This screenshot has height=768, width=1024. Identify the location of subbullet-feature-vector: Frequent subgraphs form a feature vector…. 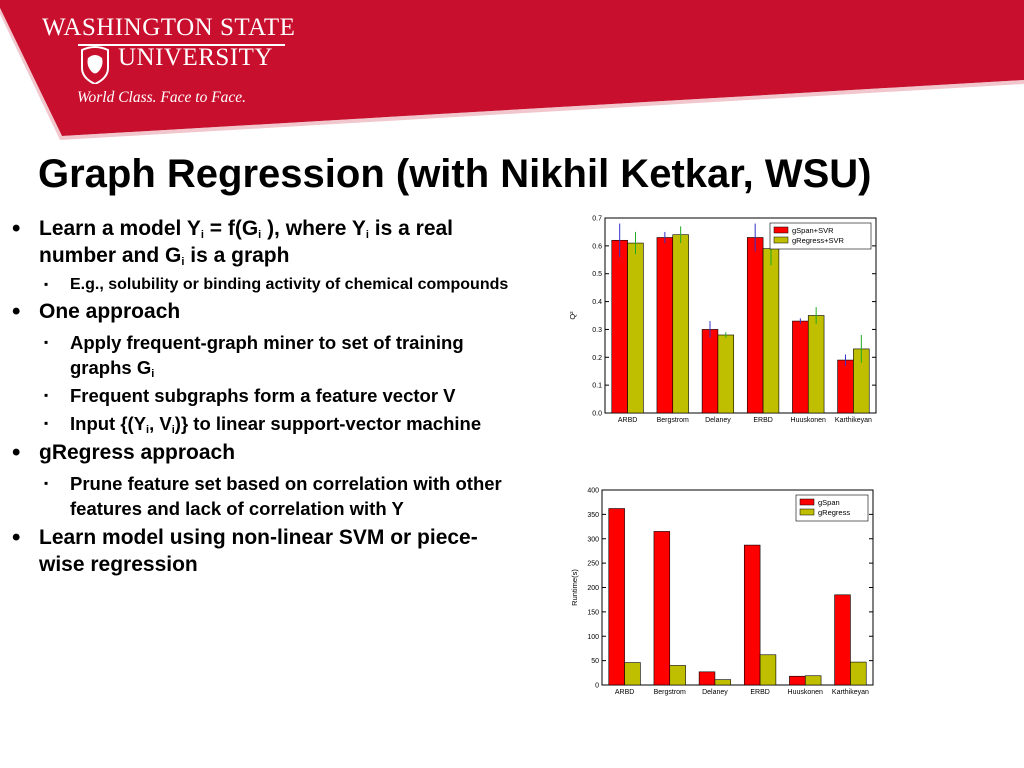
(262, 395).